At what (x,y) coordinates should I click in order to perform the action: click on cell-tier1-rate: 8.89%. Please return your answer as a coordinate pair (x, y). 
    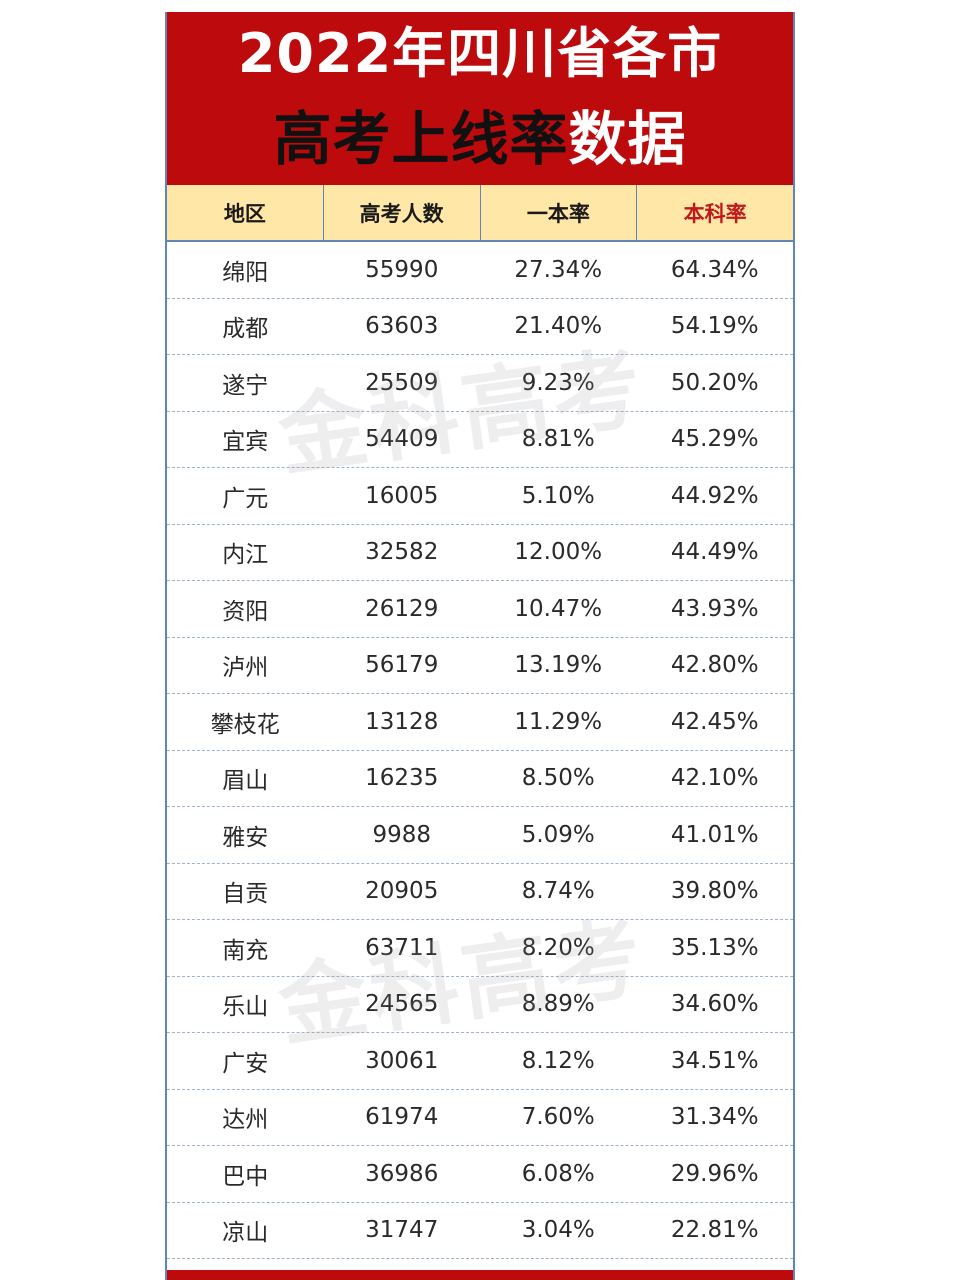
    Looking at the image, I should click on (558, 1004).